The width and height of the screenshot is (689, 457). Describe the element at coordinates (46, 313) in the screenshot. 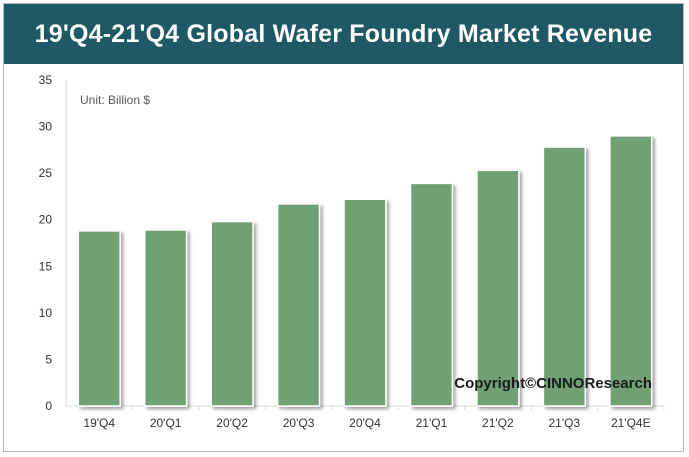

I see `y-tick-label: 10` at that location.